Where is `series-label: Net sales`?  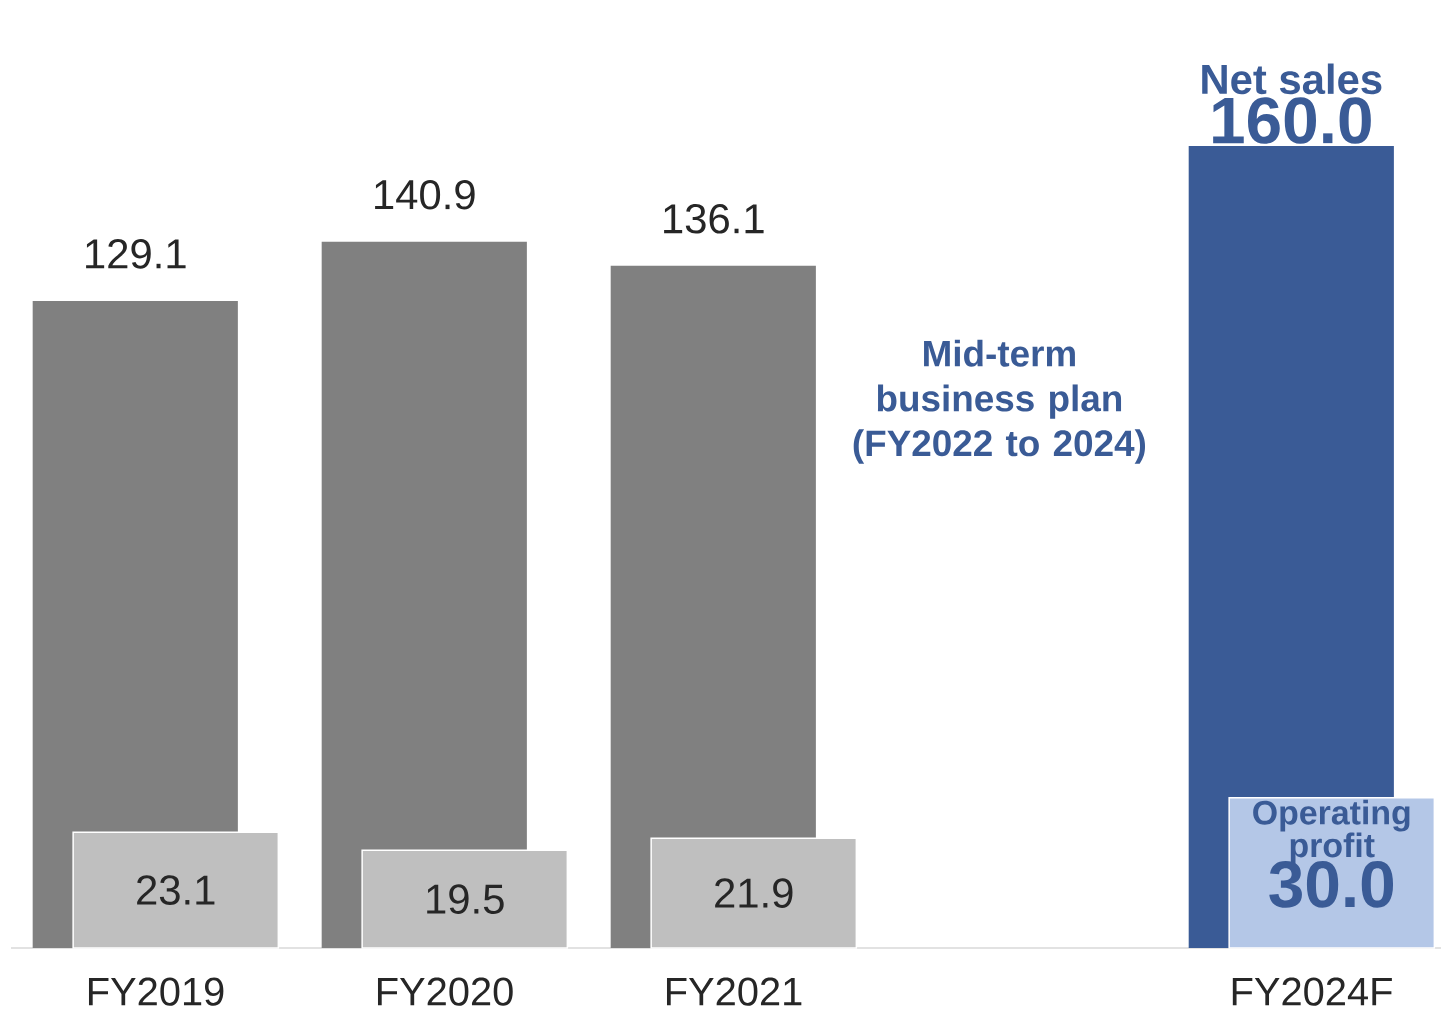 series-label: Net sales is located at coordinates (1292, 79).